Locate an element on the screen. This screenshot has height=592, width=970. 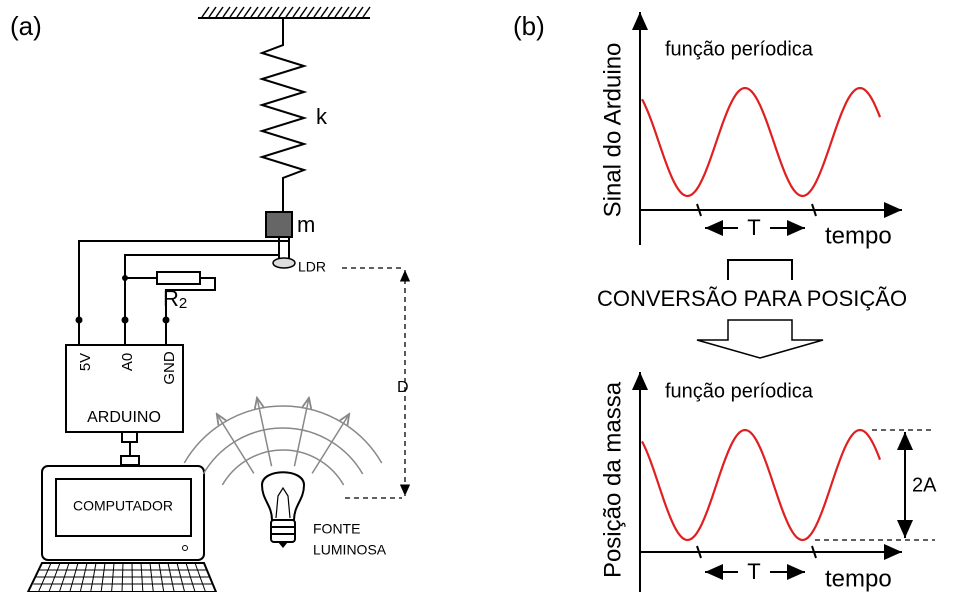
wires is located at coordinates (182, 291).